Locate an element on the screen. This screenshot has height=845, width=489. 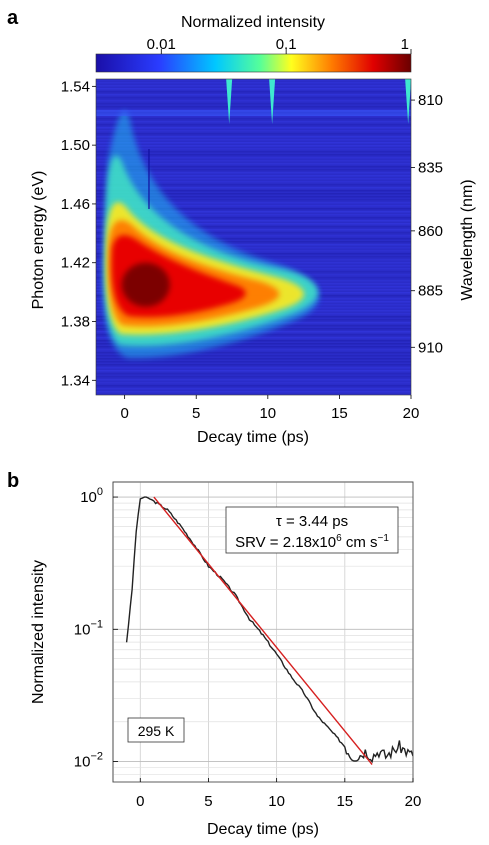
panel-b-x-ticks: 0 5 10 15 20 is located at coordinates (278, 794).